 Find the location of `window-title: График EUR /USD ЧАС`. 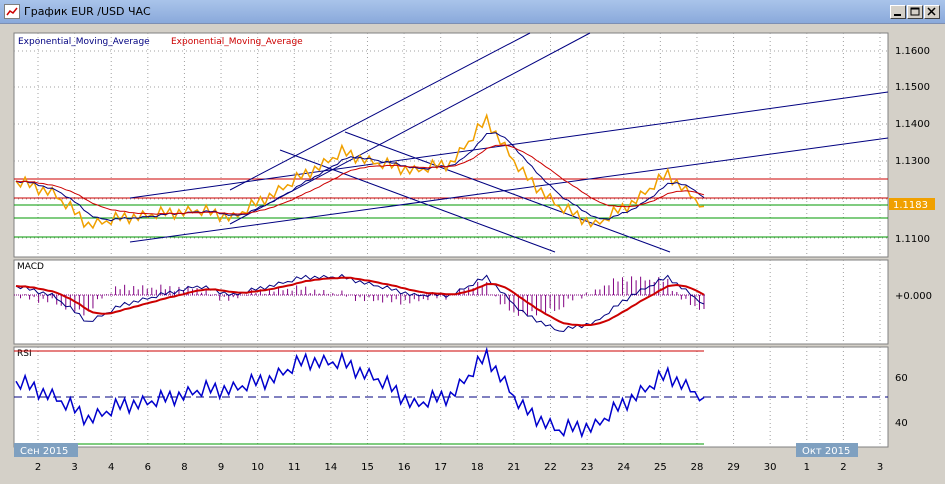

window-title: График EUR /USD ЧАС is located at coordinates (87, 11).